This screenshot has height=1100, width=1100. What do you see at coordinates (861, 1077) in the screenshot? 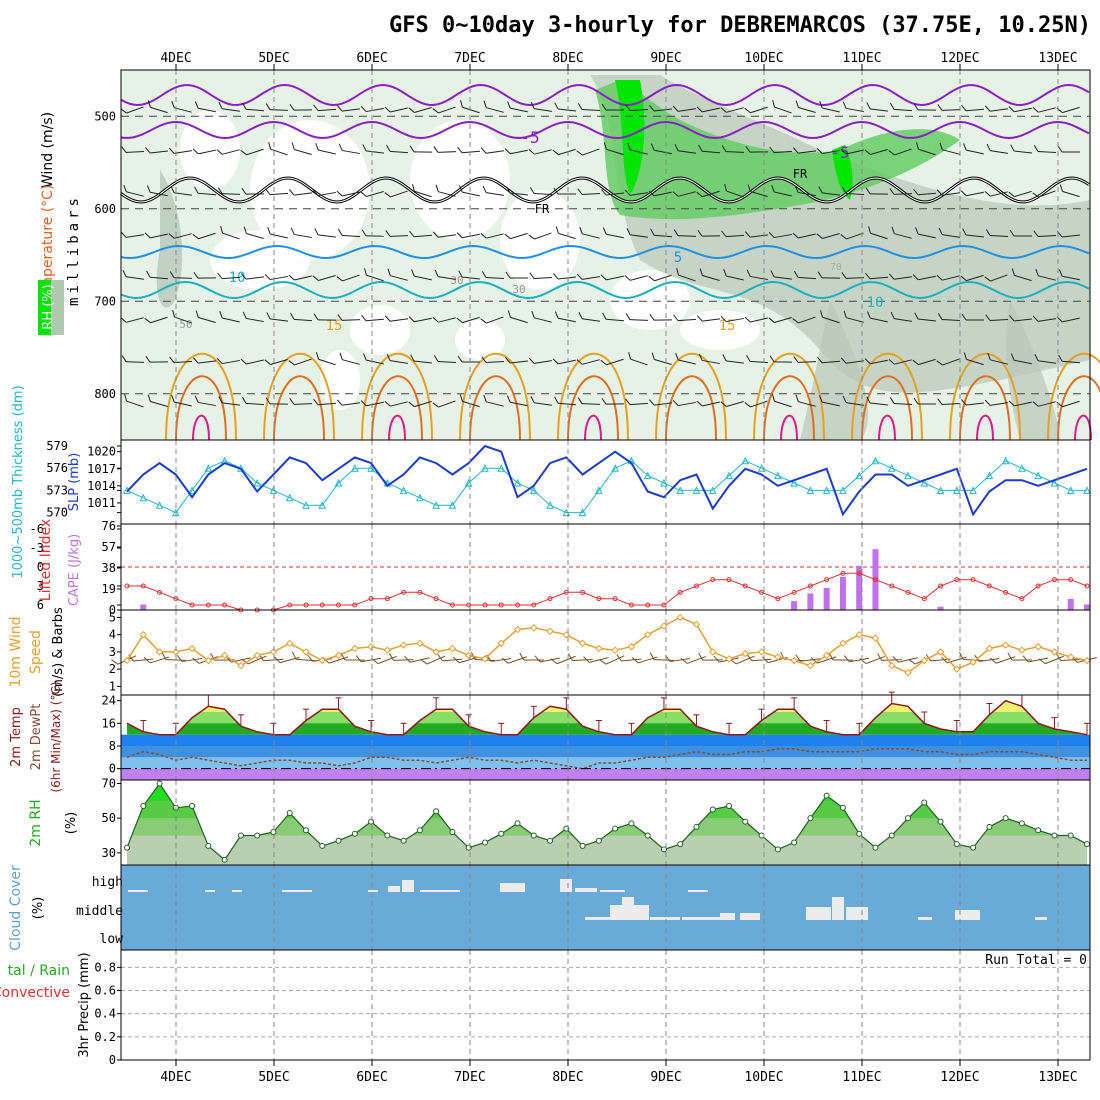
I see `date-tick-bottom: 11DEC` at bounding box center [861, 1077].